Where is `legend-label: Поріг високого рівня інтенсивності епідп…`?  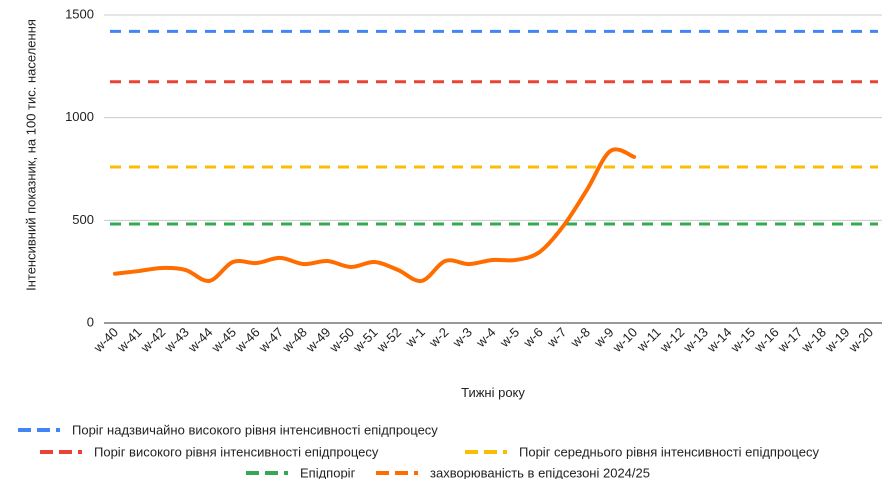
legend-label: Поріг високого рівня інтенсивності епідп… is located at coordinates (236, 451).